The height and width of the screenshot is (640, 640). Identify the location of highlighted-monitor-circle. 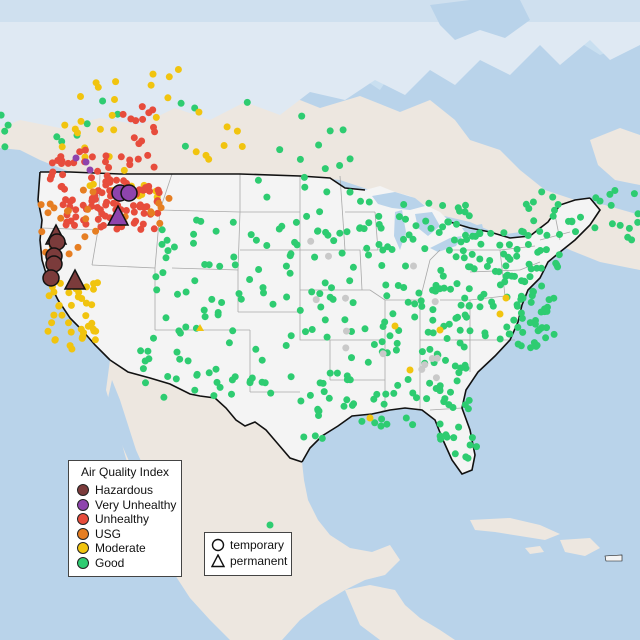
(54, 264).